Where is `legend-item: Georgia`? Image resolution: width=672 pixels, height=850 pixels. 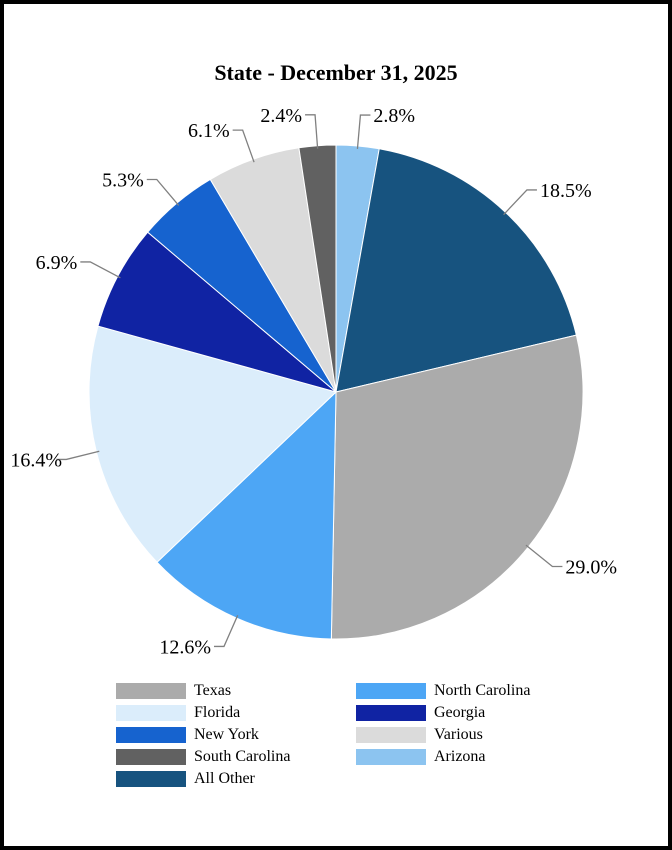
legend-item: Georgia is located at coordinates (476, 713).